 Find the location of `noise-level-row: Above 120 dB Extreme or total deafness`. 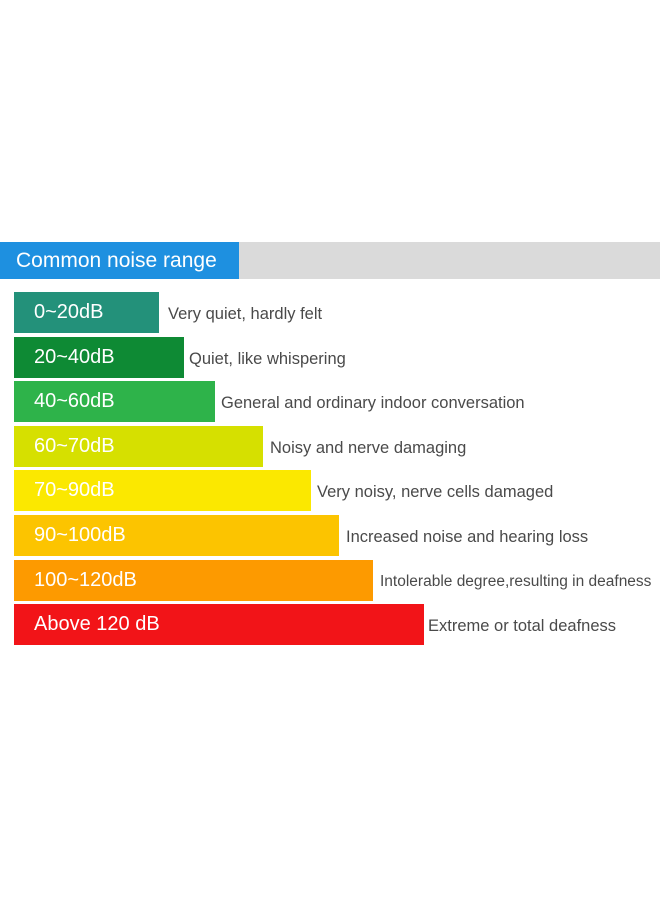

noise-level-row: Above 120 dB Extreme or total deafness is located at coordinates (337, 625).